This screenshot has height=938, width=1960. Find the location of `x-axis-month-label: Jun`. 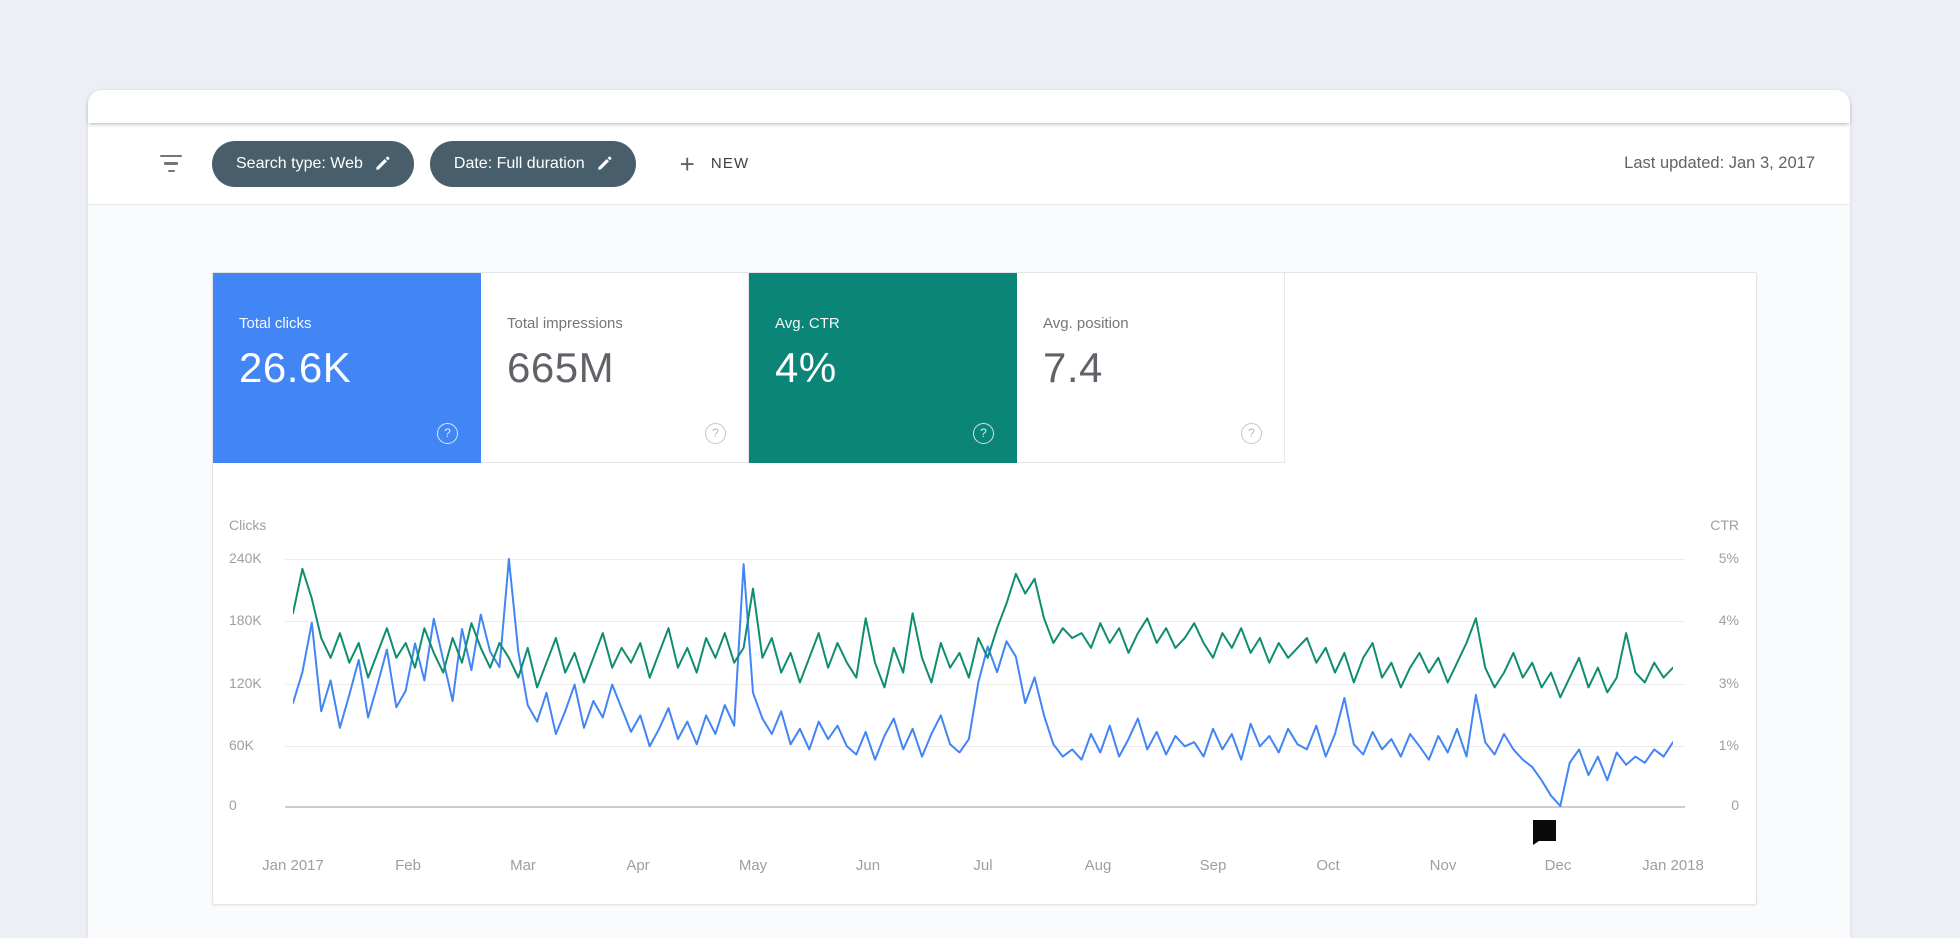

x-axis-month-label: Jun is located at coordinates (868, 865).